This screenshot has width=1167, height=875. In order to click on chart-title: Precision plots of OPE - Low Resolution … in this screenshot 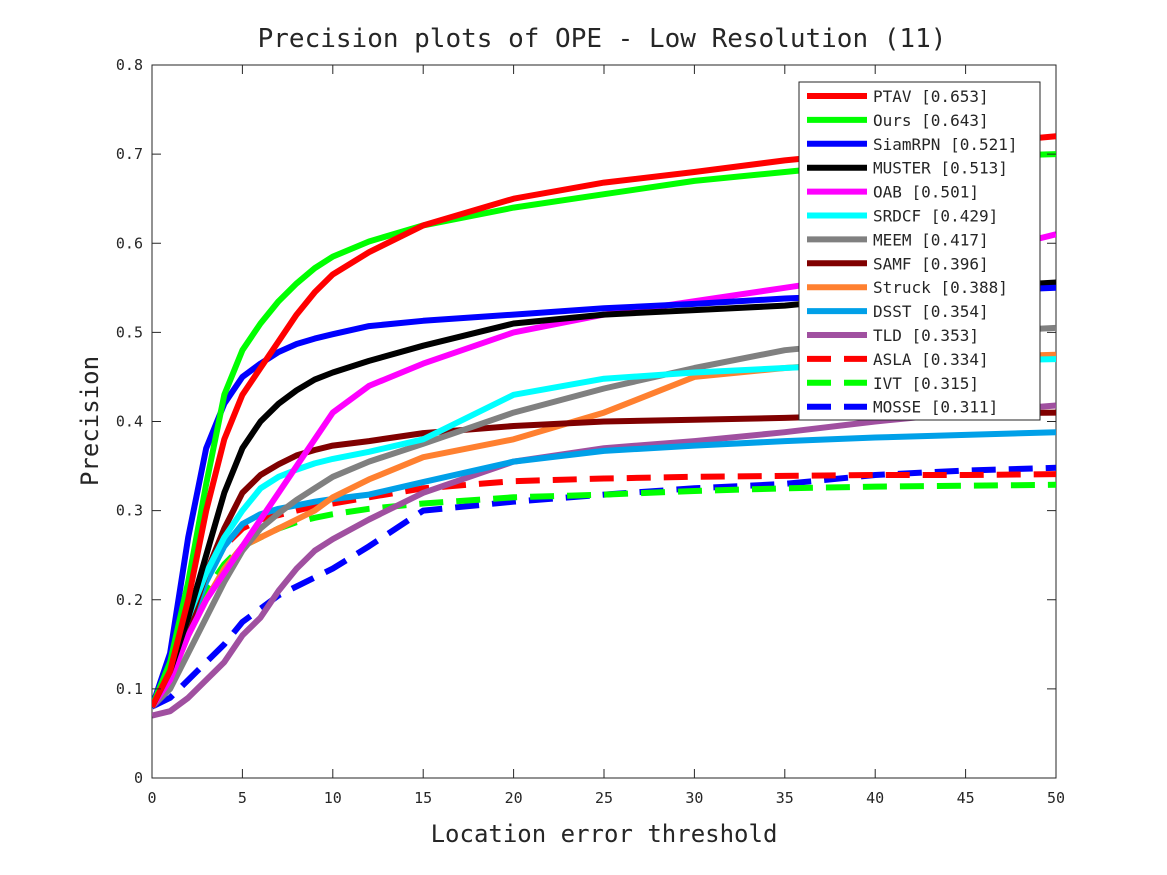, I will do `click(602, 39)`.